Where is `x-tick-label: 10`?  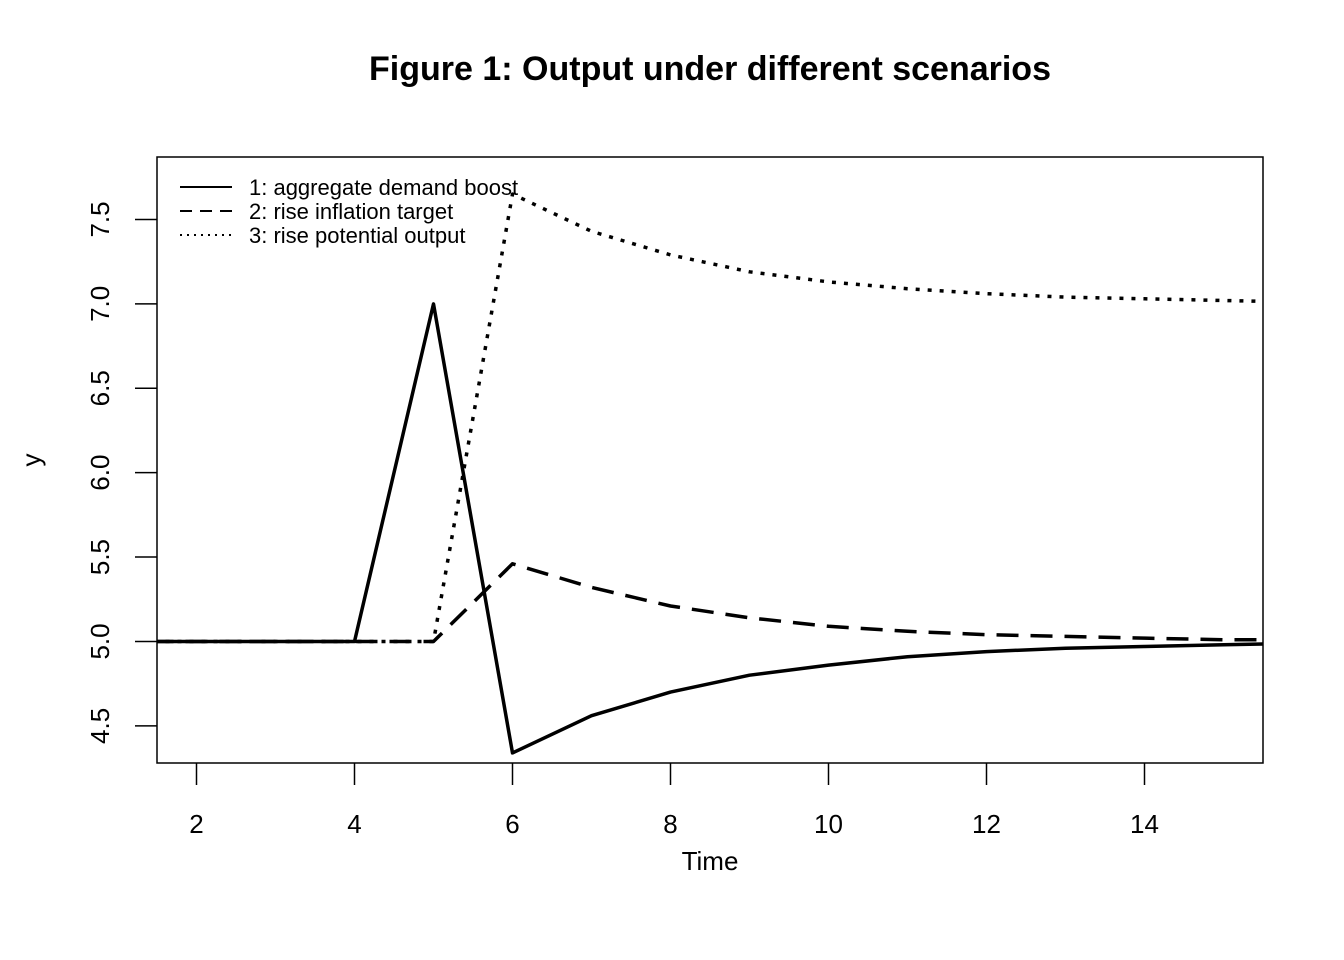
x-tick-label: 10 is located at coordinates (828, 824).